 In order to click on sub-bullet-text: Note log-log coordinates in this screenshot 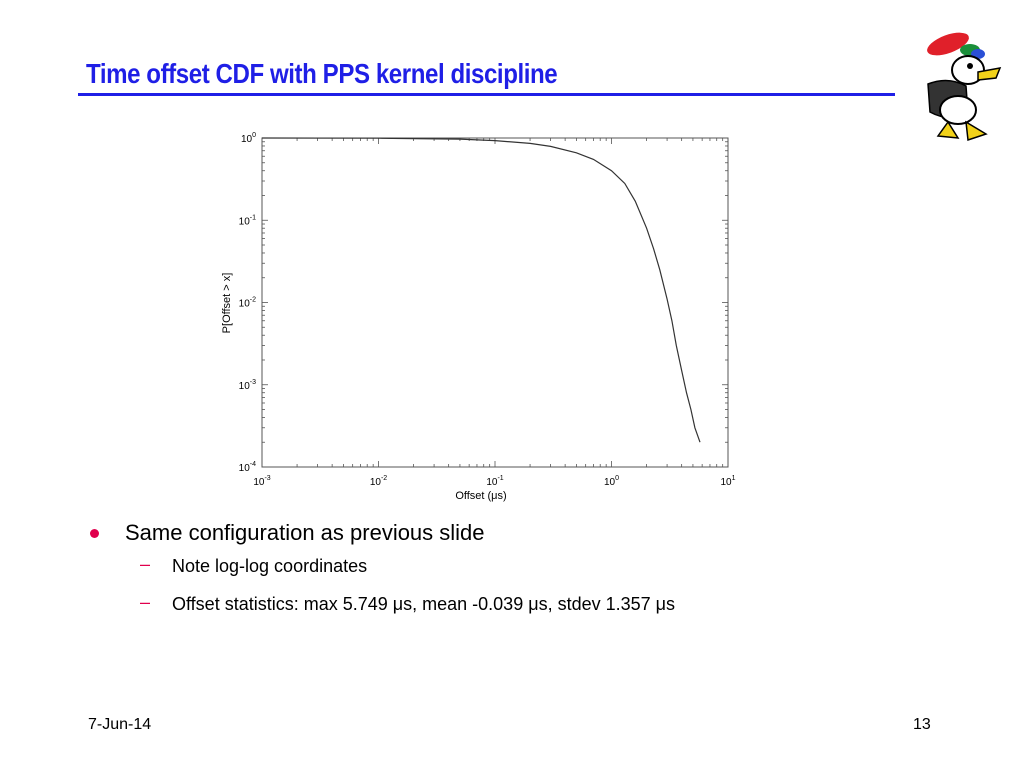, I will do `click(270, 566)`.